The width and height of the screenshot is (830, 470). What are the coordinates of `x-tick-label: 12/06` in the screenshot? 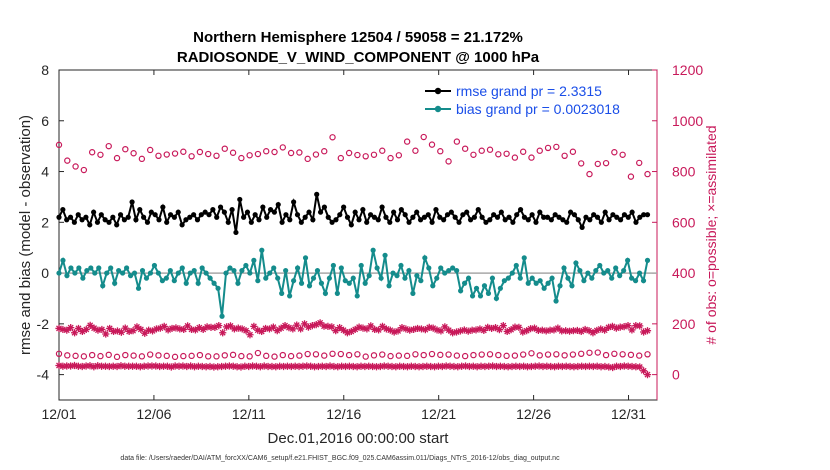 It's located at (153, 414).